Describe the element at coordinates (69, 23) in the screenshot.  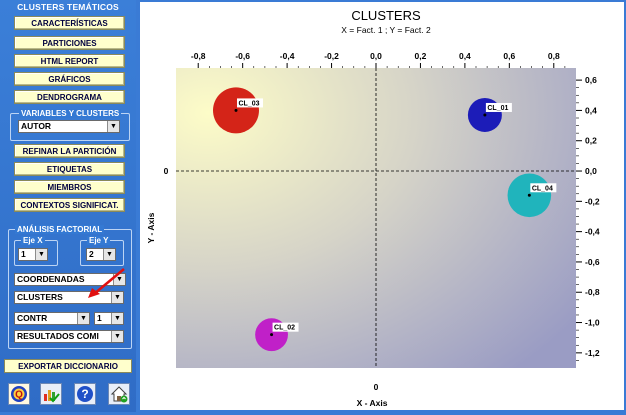
I see `caracteristicas-button: CARACTERÍSTICAS` at that location.